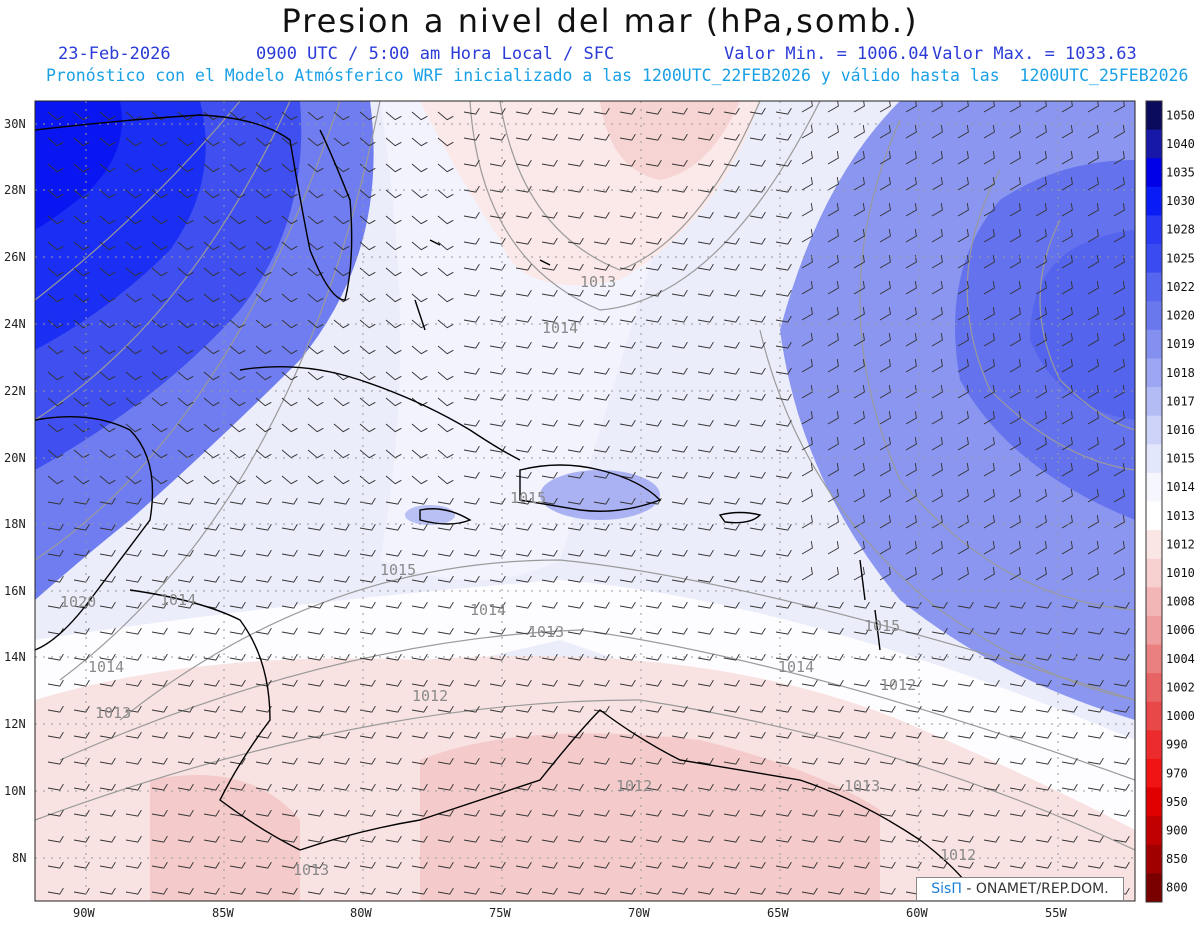 This screenshot has width=1200, height=927. Describe the element at coordinates (917, 913) in the screenshot. I see `lon-label: 60W` at that location.